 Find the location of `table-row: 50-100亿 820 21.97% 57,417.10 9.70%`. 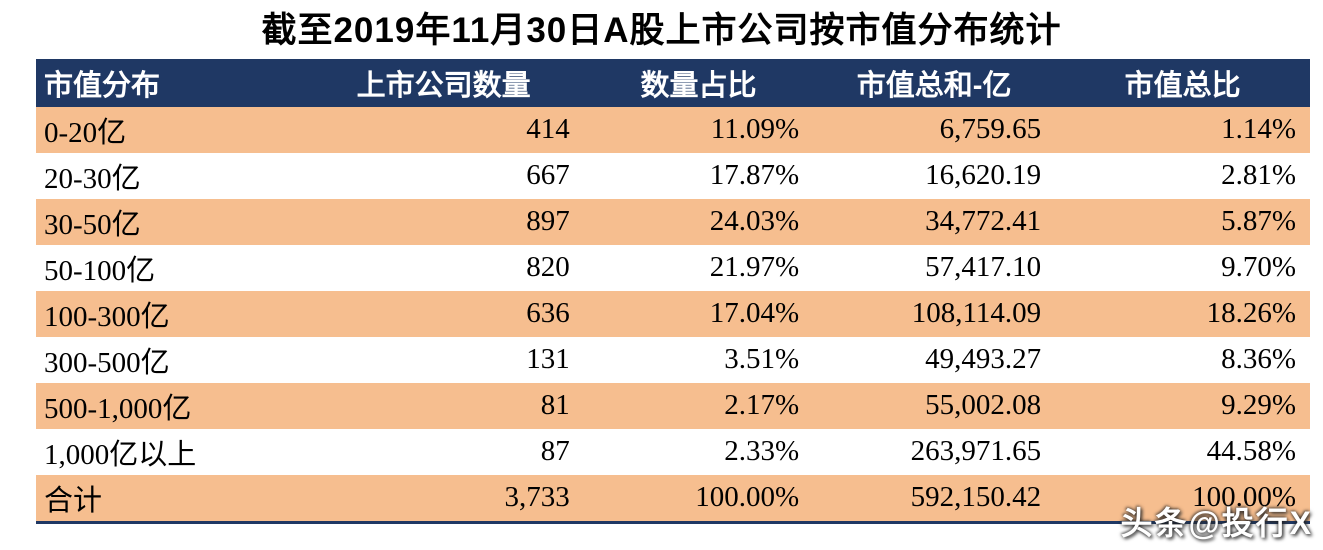

table-row: 50-100亿 820 21.97% 57,417.10 9.70% is located at coordinates (673, 267).